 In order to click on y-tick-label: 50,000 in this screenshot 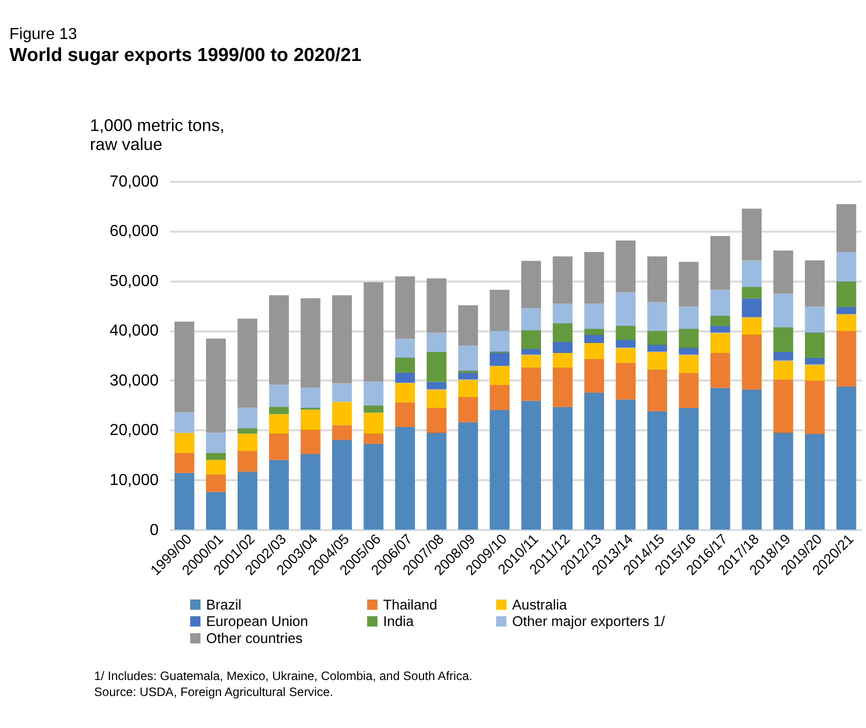, I will do `click(134, 281)`.